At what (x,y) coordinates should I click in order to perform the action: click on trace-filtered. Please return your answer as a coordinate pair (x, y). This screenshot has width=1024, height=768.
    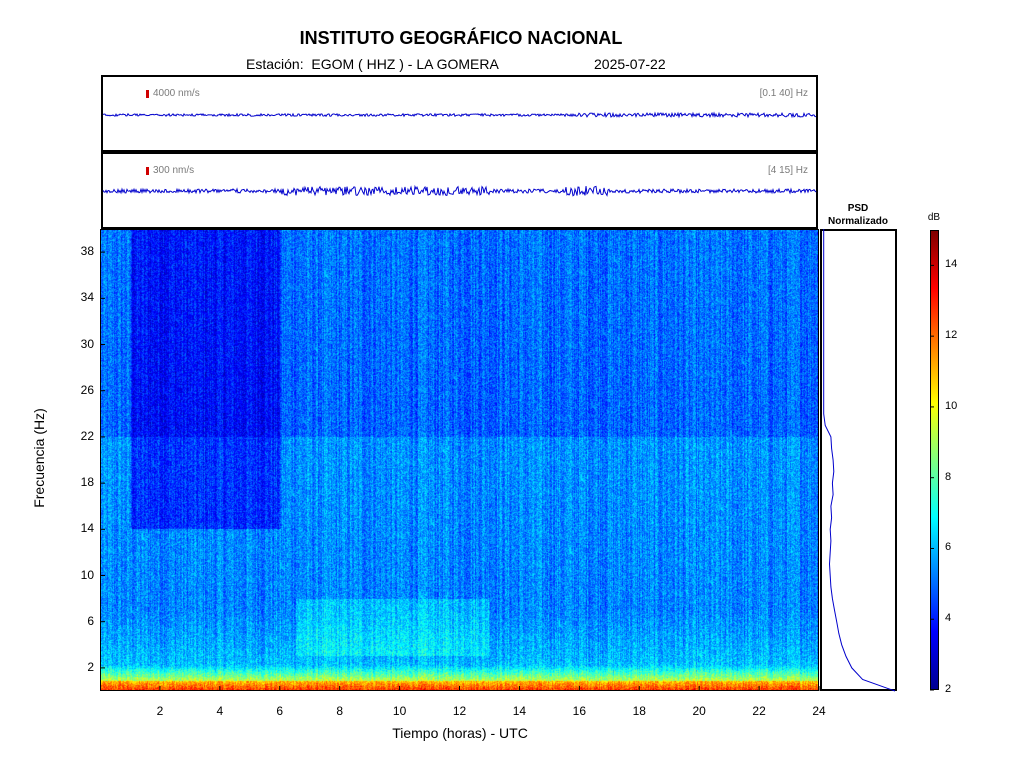
    Looking at the image, I should click on (459, 190).